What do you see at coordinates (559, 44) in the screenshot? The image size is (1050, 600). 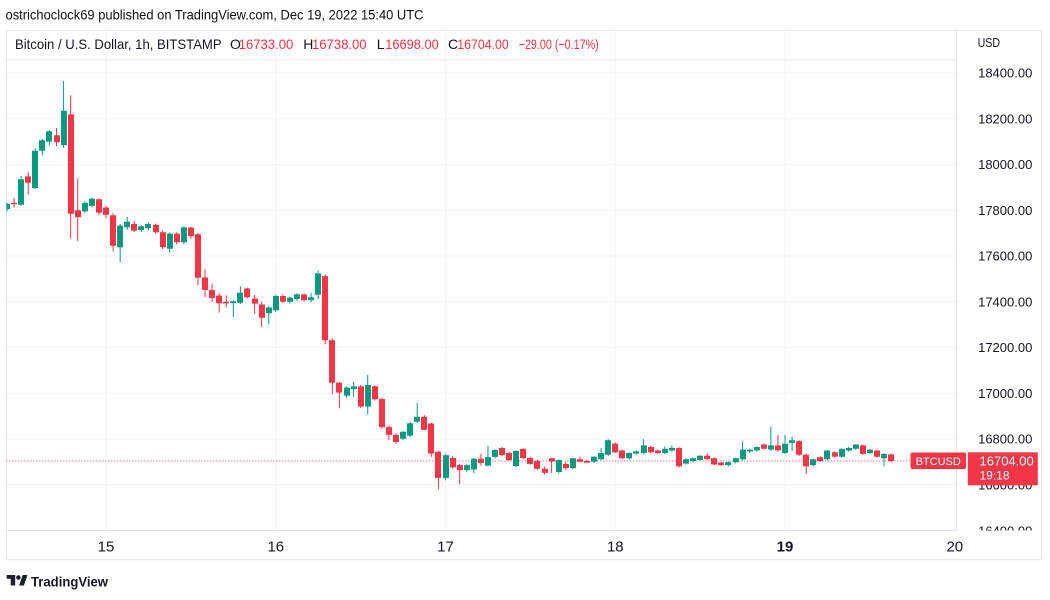 I see `svg-text: −29.00 (−0.17%)` at bounding box center [559, 44].